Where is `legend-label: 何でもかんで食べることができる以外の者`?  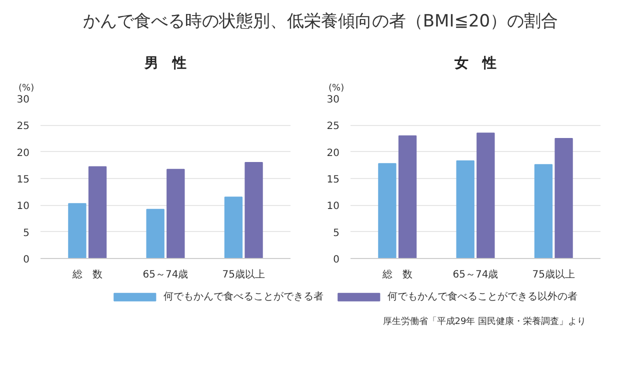 legend-label: 何でもかんで食べることができる以外の者 is located at coordinates (483, 296).